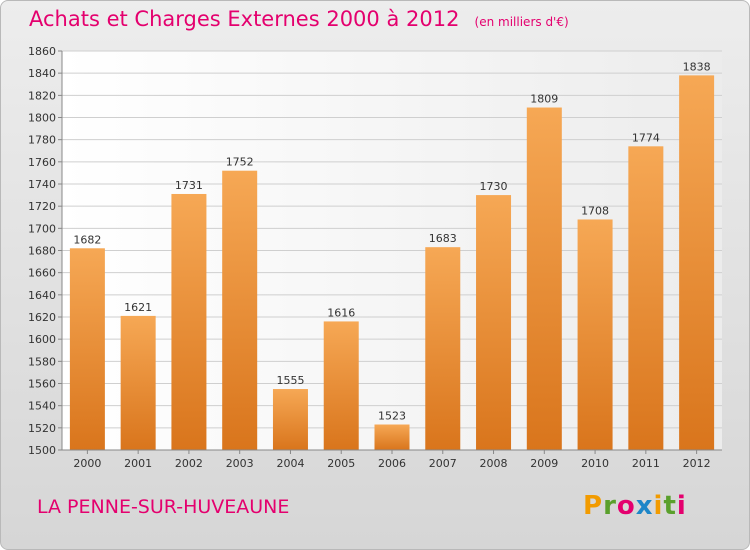 The width and height of the screenshot is (750, 550). What do you see at coordinates (42, 118) in the screenshot?
I see `y-tick-label: 1800` at bounding box center [42, 118].